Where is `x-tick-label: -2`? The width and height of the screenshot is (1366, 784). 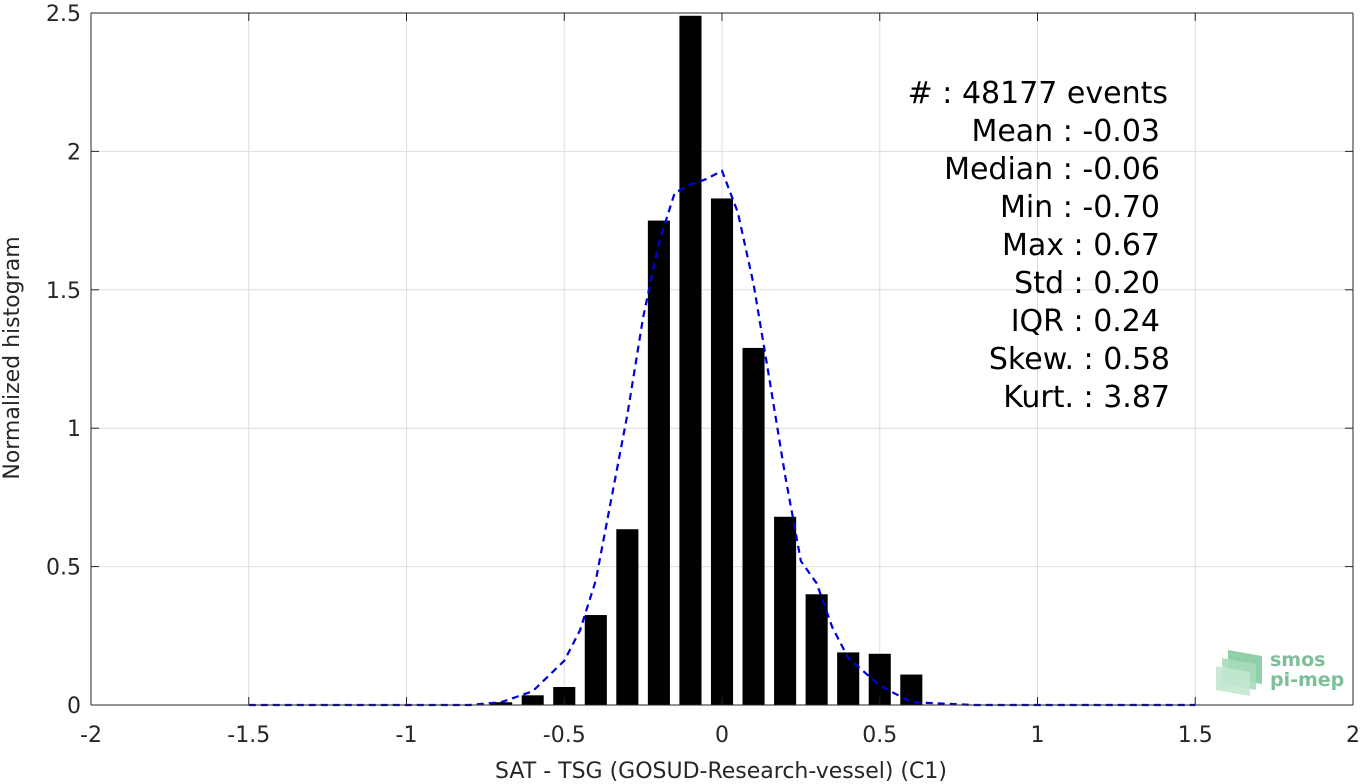 x-tick-label: -2 is located at coordinates (91, 735).